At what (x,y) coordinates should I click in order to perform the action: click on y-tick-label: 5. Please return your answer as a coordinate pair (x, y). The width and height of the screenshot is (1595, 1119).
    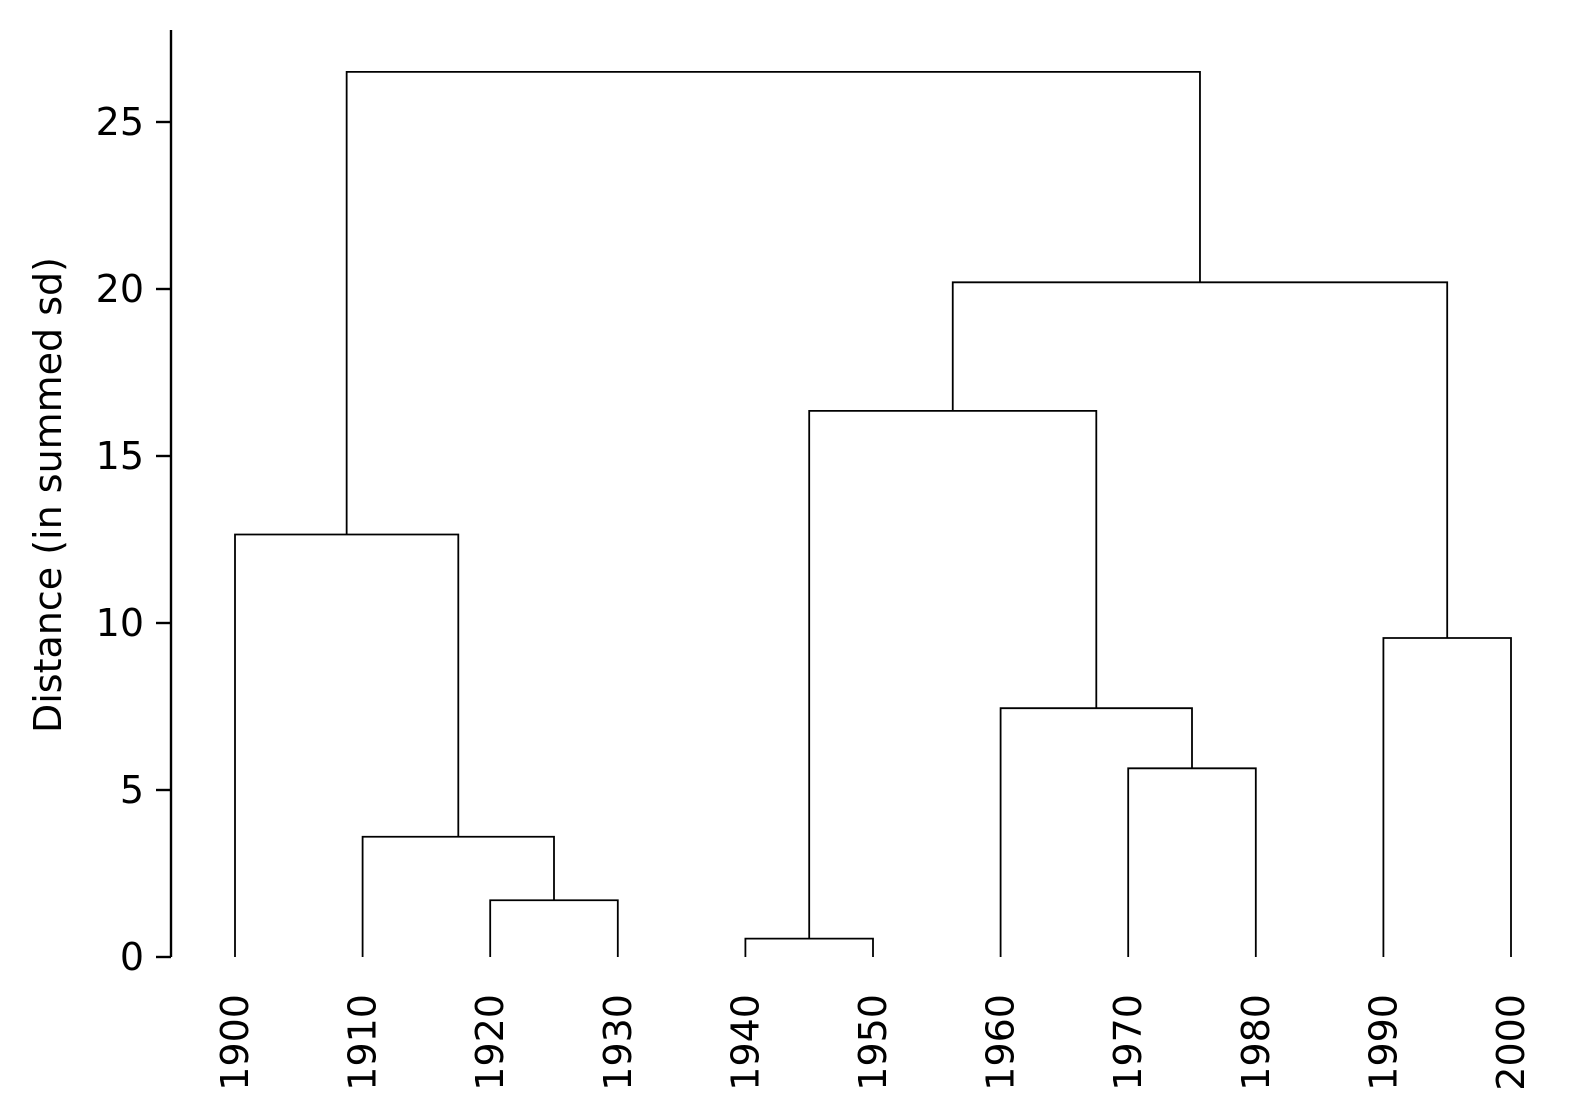
    Looking at the image, I should click on (132, 790).